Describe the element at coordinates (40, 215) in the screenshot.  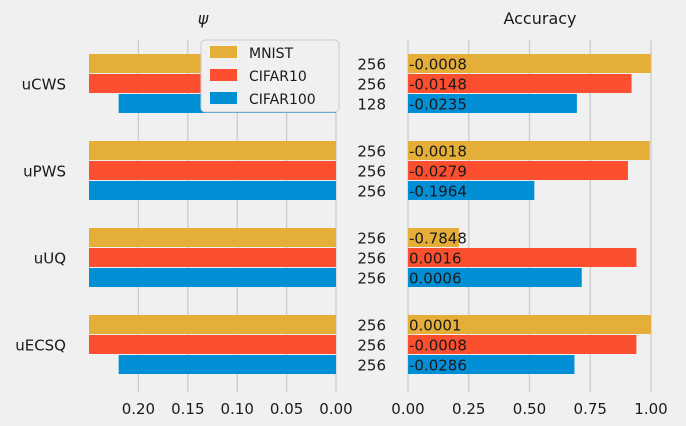
I see `category-labels: uCWS uPWS uUQ uECSQ` at that location.